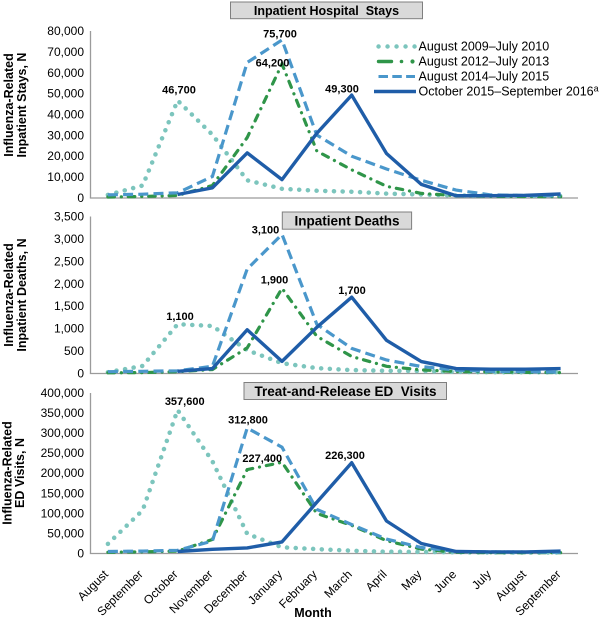 The width and height of the screenshot is (600, 624). What do you see at coordinates (280, 34) in the screenshot?
I see `svg-text: 75,700` at bounding box center [280, 34].